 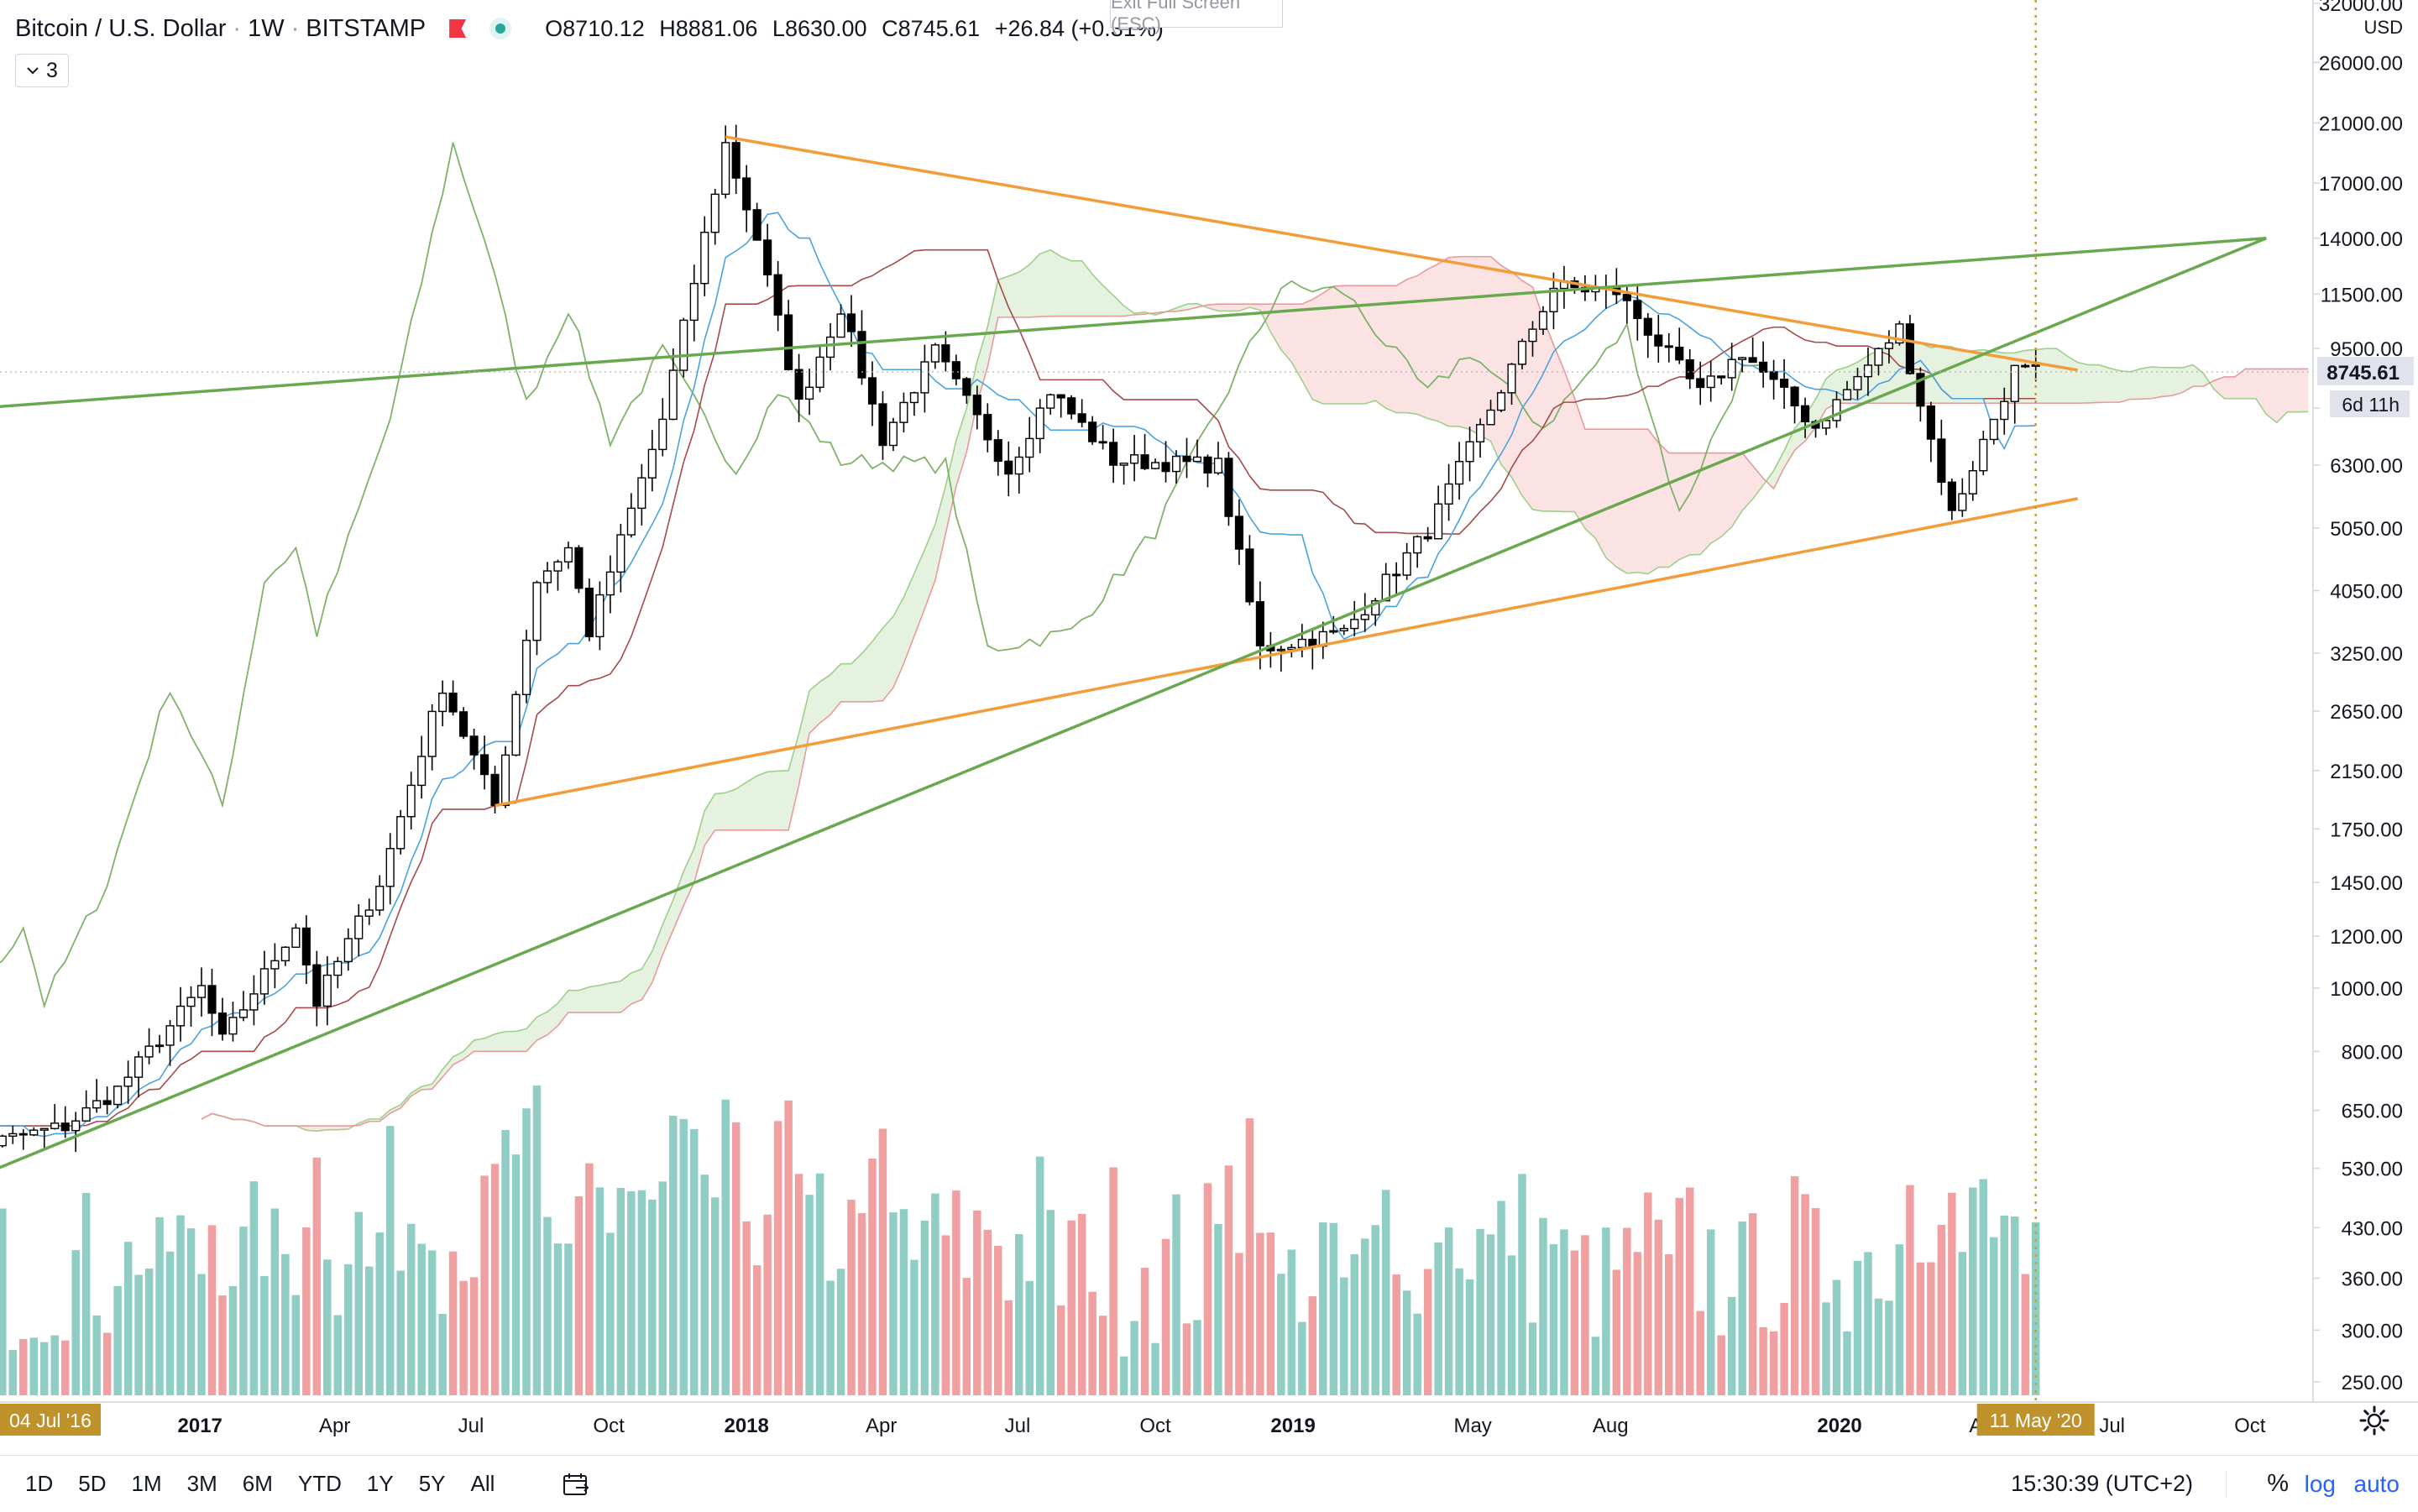 What do you see at coordinates (2370, 403) in the screenshot?
I see `countdown-tag` at bounding box center [2370, 403].